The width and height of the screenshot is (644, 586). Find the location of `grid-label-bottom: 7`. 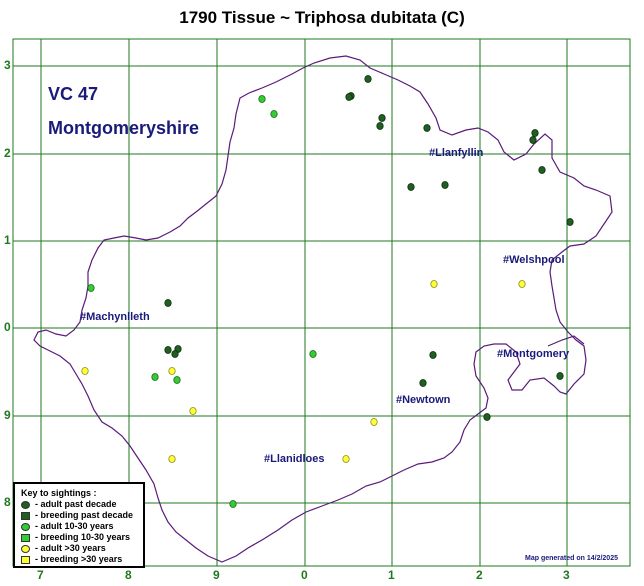

grid-label-bottom: 7 is located at coordinates (40, 575).